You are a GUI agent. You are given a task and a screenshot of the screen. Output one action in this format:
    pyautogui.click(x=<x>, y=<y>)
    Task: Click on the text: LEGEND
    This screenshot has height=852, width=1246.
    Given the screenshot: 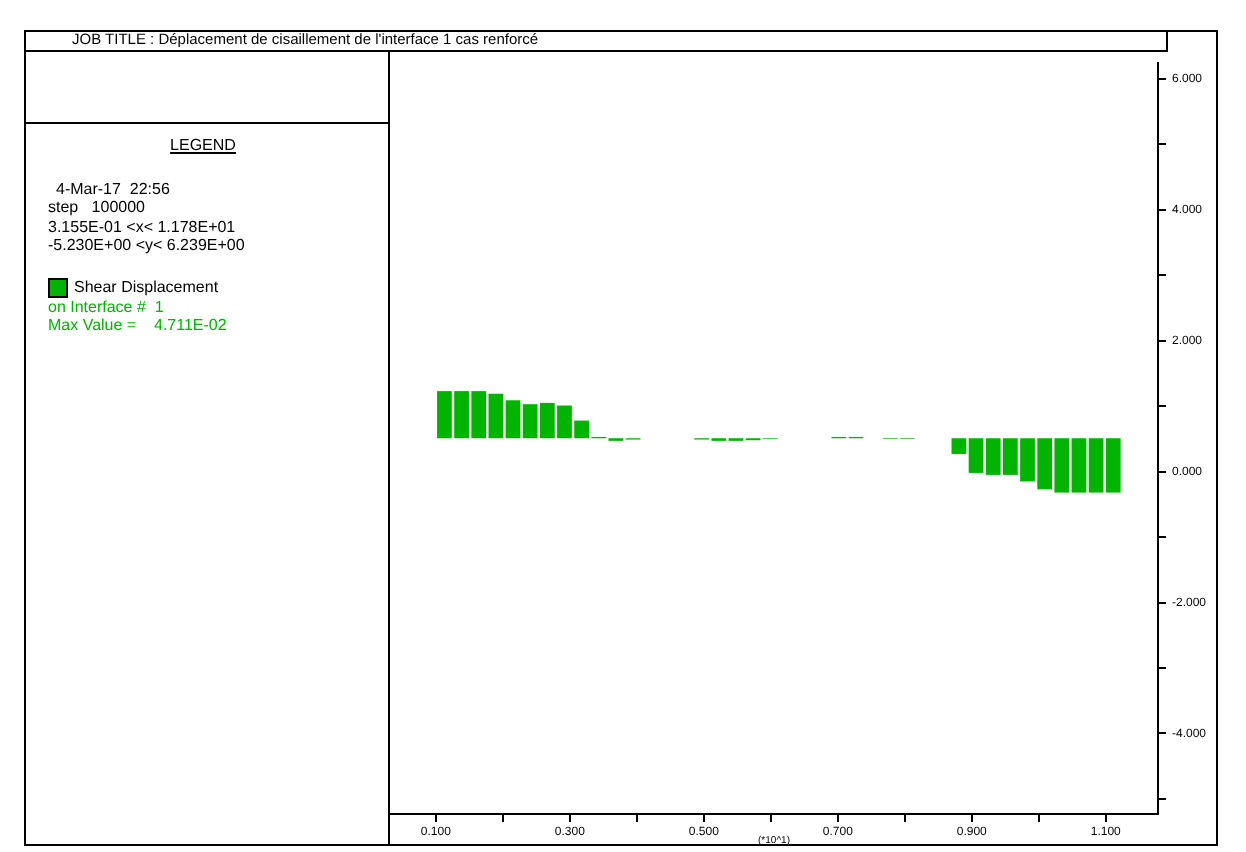 What is the action you would take?
    pyautogui.click(x=203, y=145)
    